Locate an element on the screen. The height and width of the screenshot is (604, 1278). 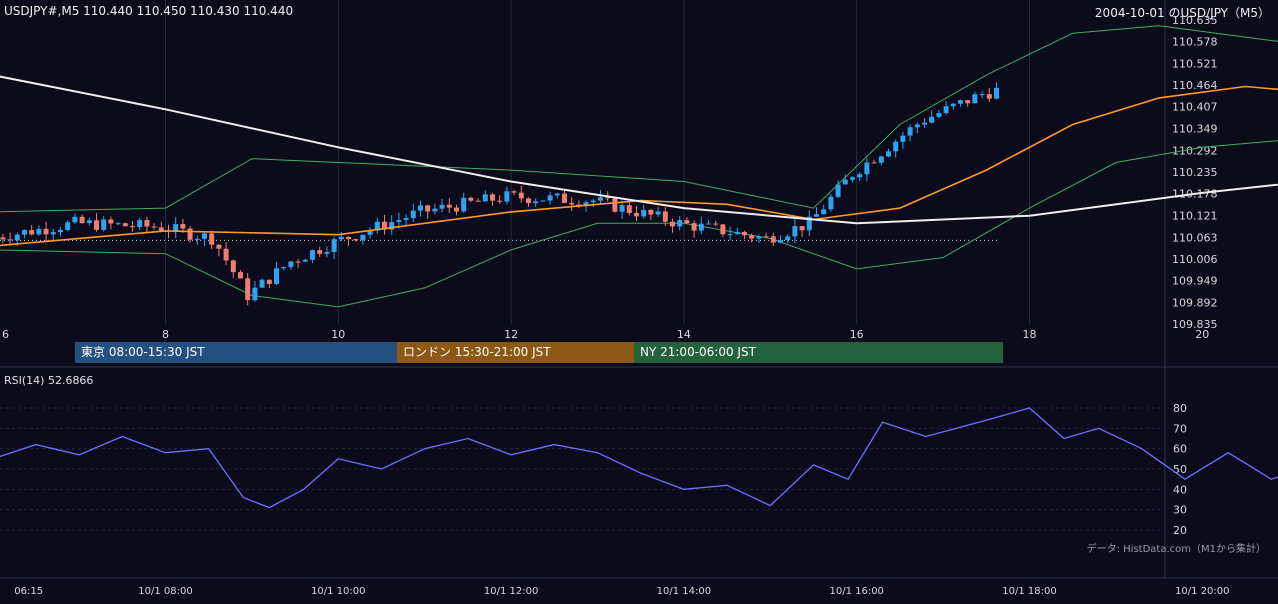
y-tick-label: 110.407 is located at coordinates (1195, 107).